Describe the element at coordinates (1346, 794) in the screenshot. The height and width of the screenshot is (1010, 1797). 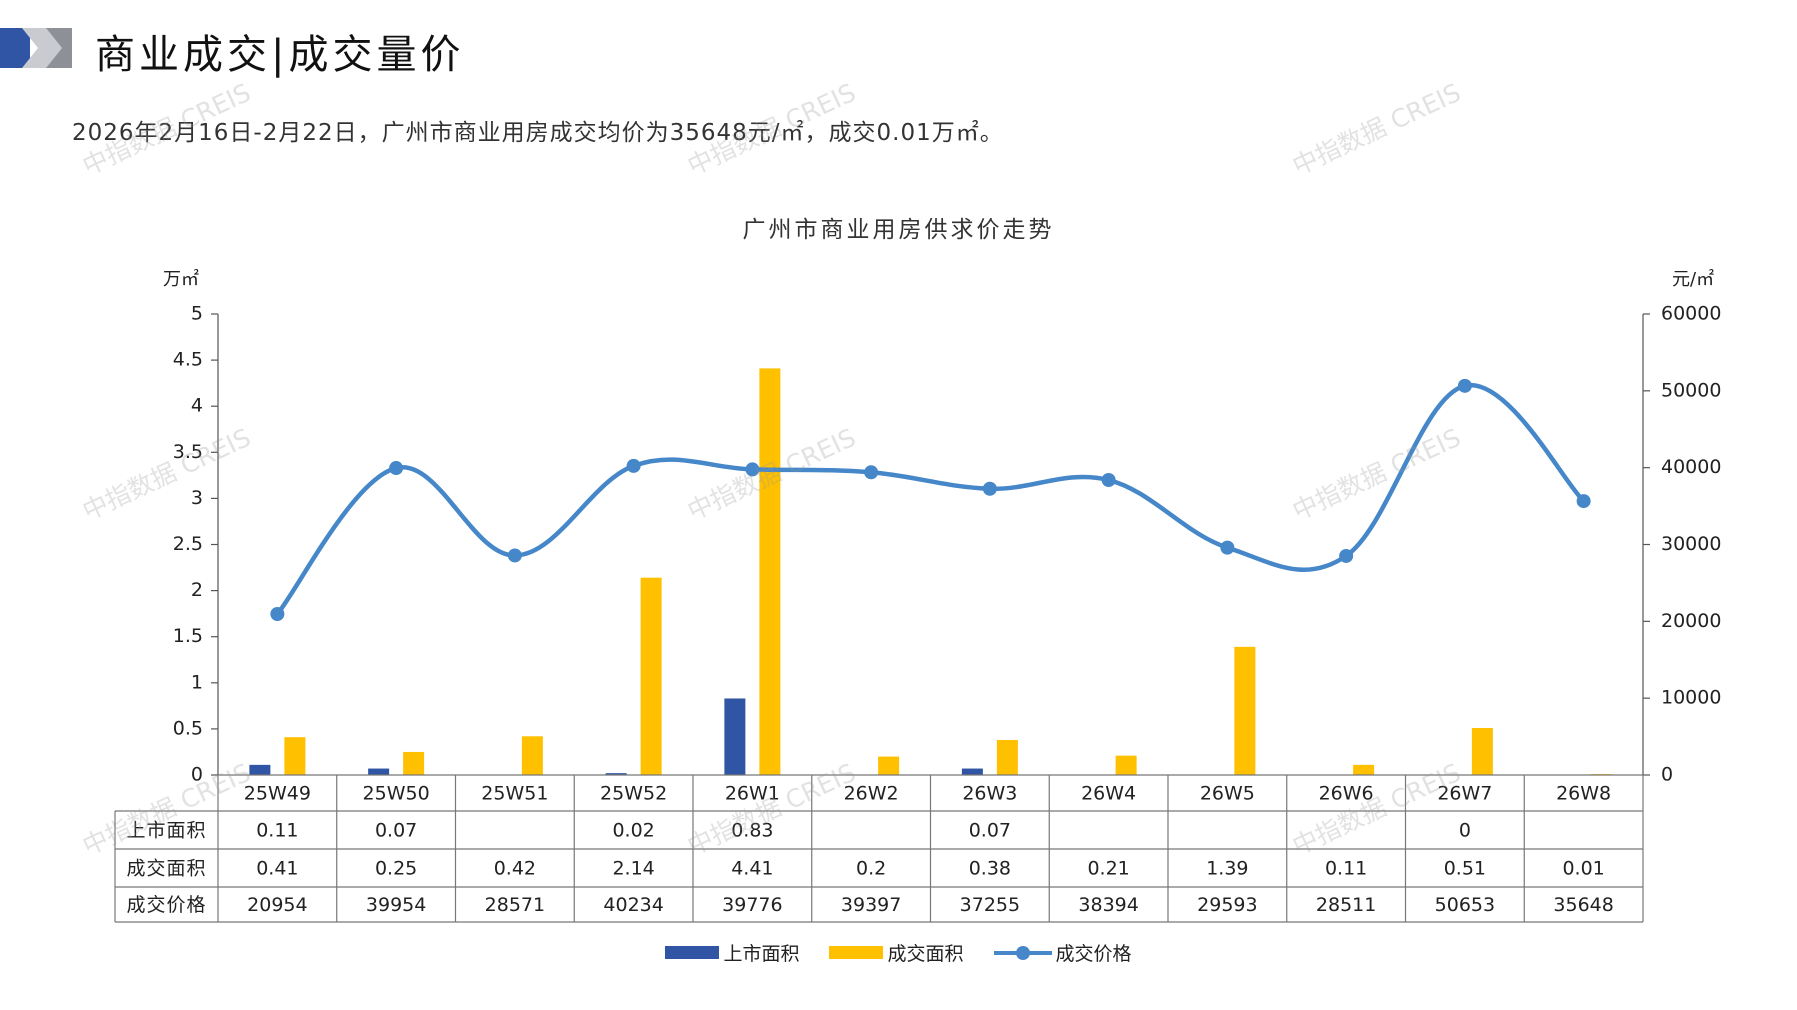
I see `category-label: 26W6` at that location.